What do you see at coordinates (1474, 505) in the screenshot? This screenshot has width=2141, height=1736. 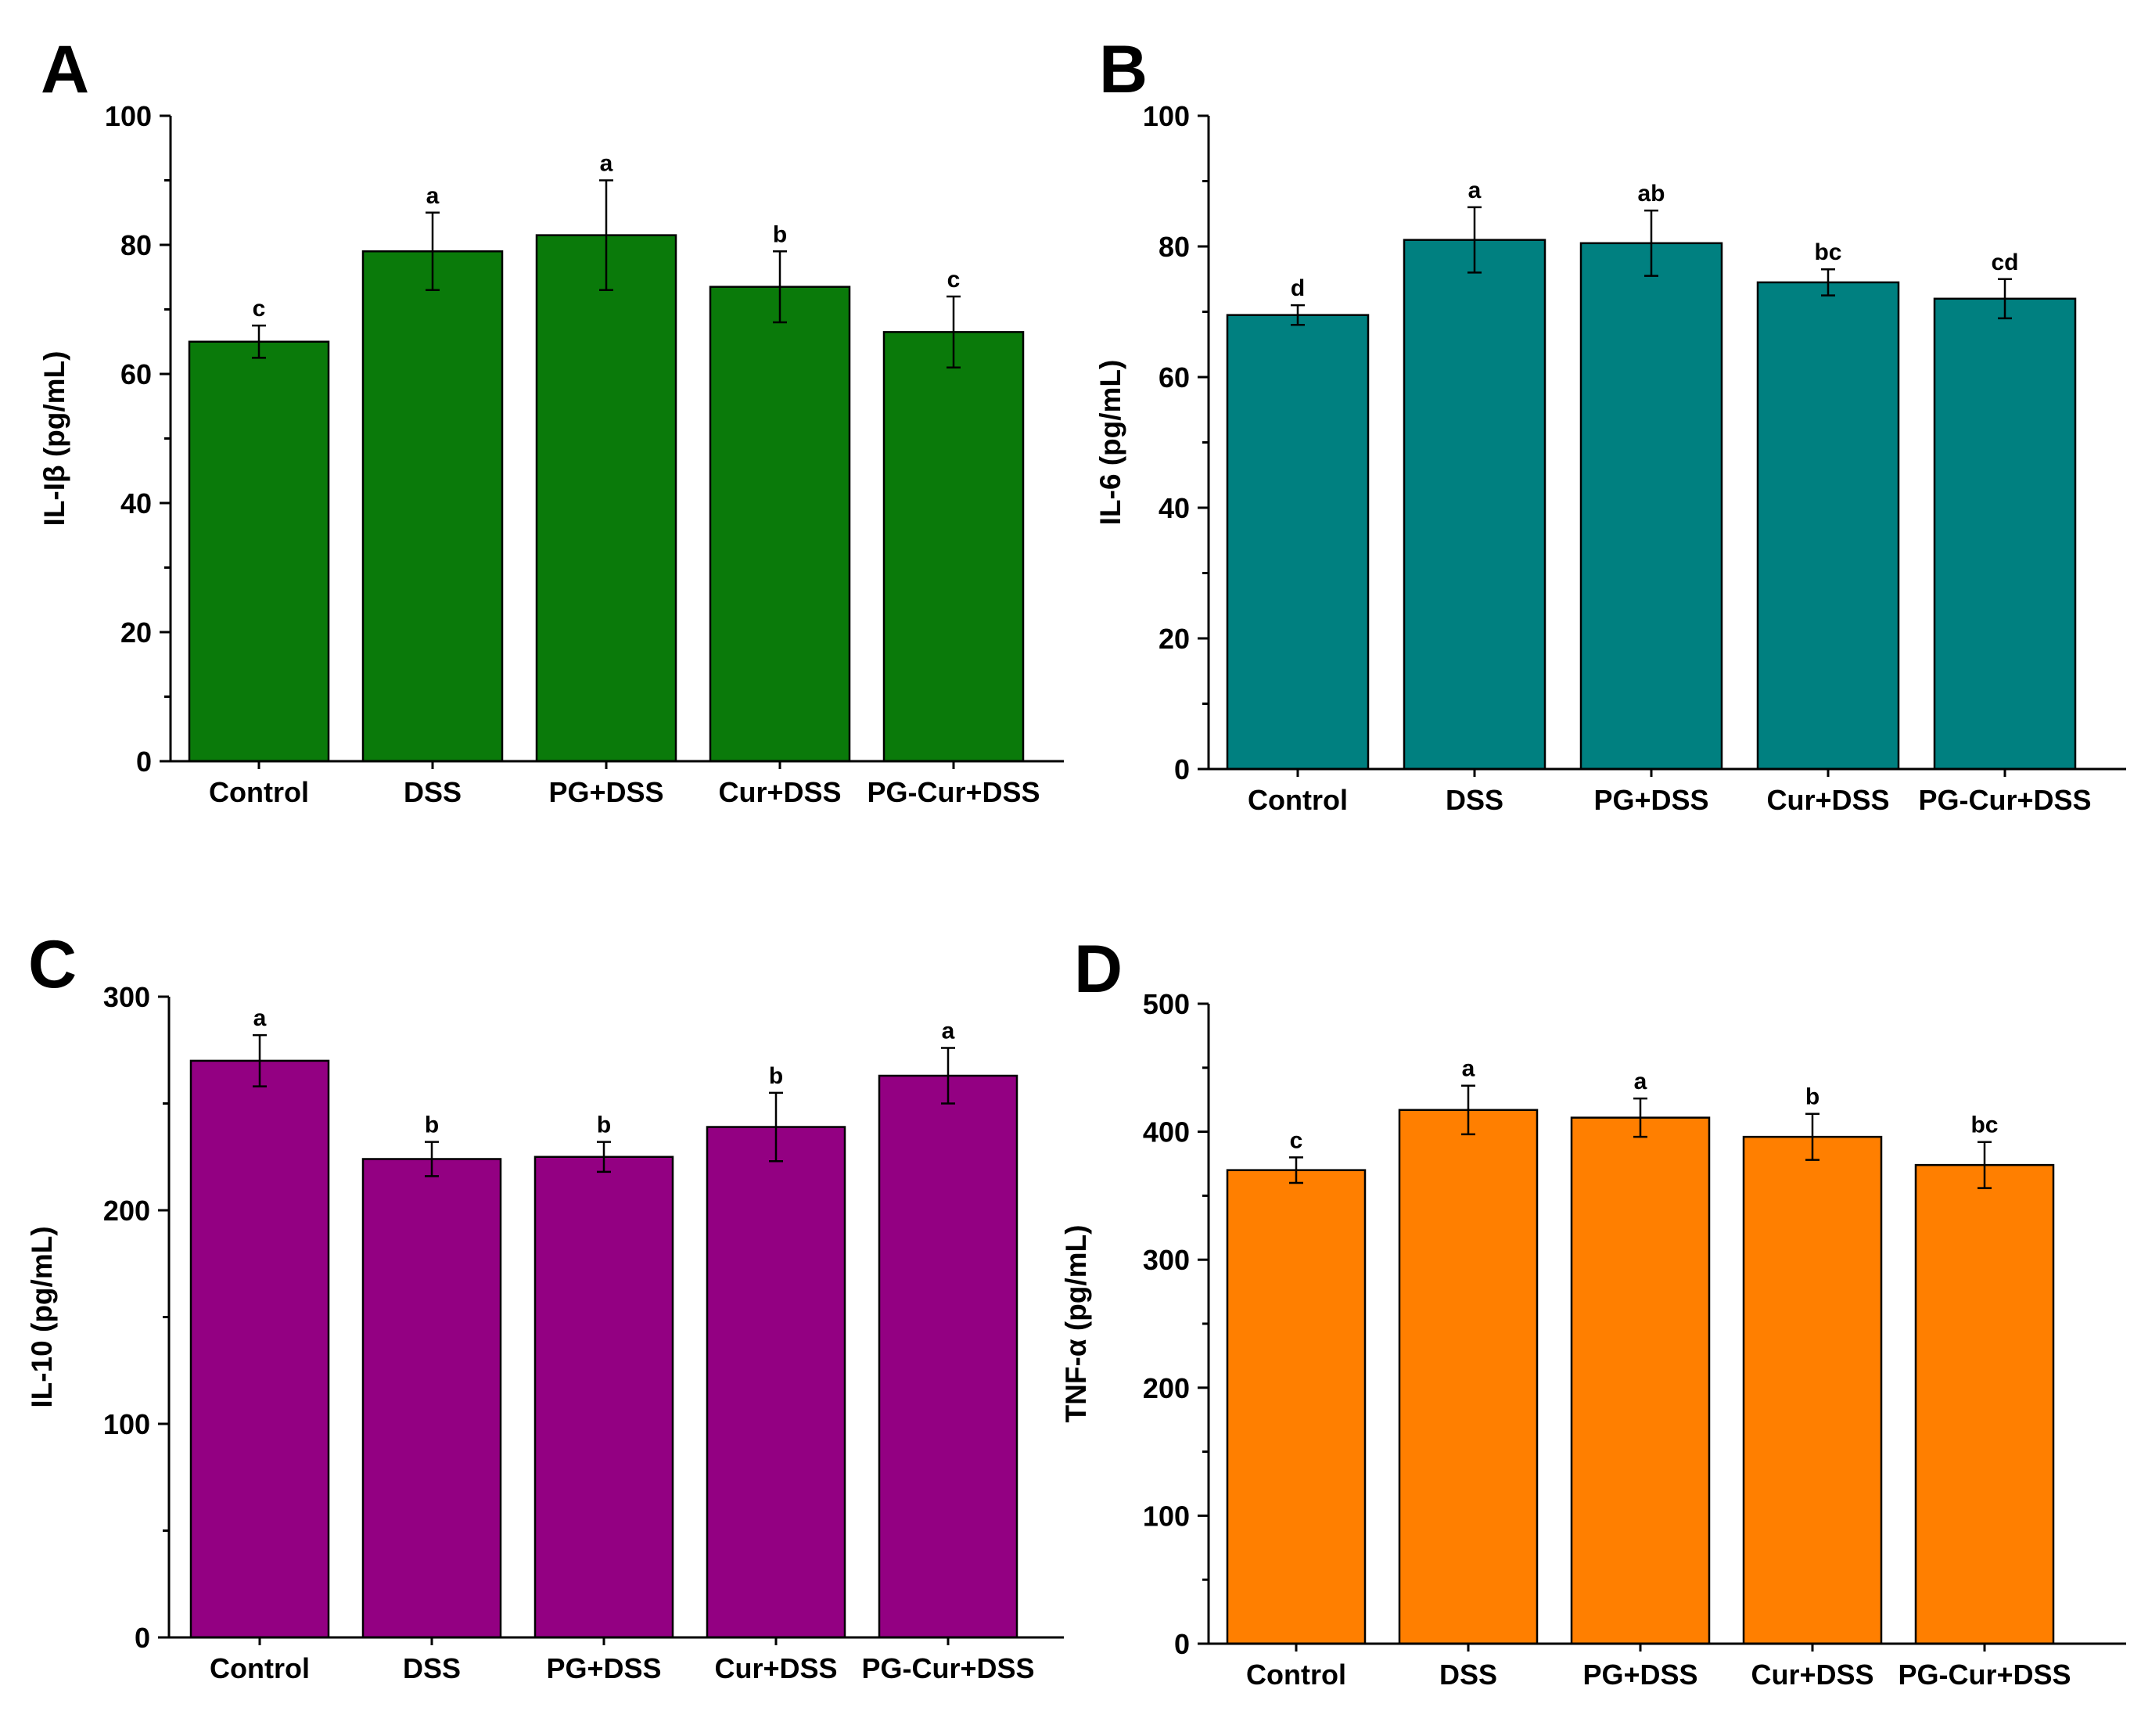 I see `bar-b-dss` at bounding box center [1474, 505].